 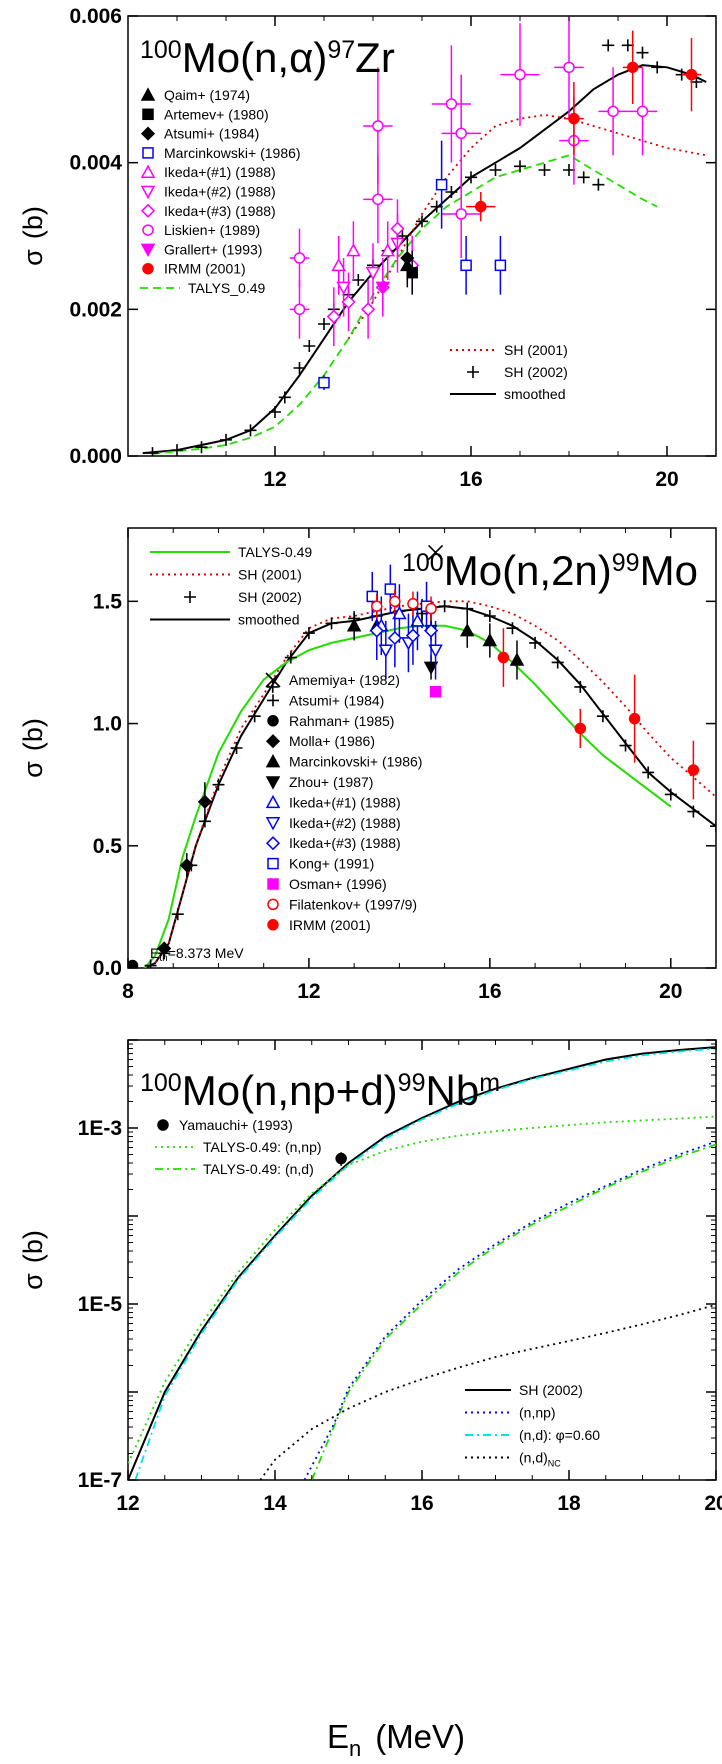 What do you see at coordinates (345, 823) in the screenshot?
I see `legend-label-text: Ikeda+(#2) (1988)` at bounding box center [345, 823].